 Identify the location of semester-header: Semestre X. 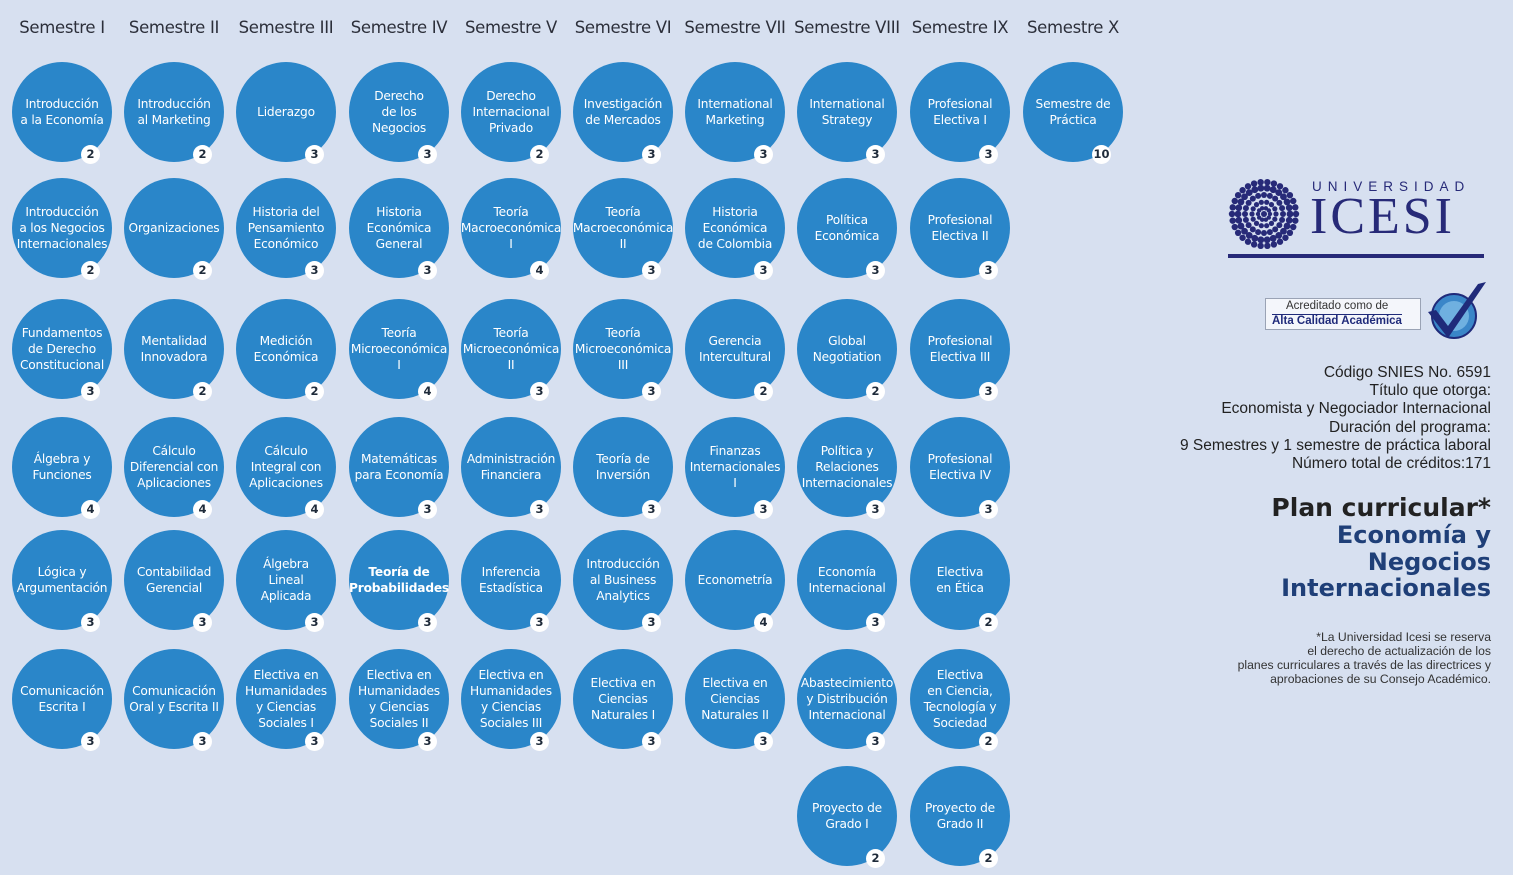
(1073, 27).